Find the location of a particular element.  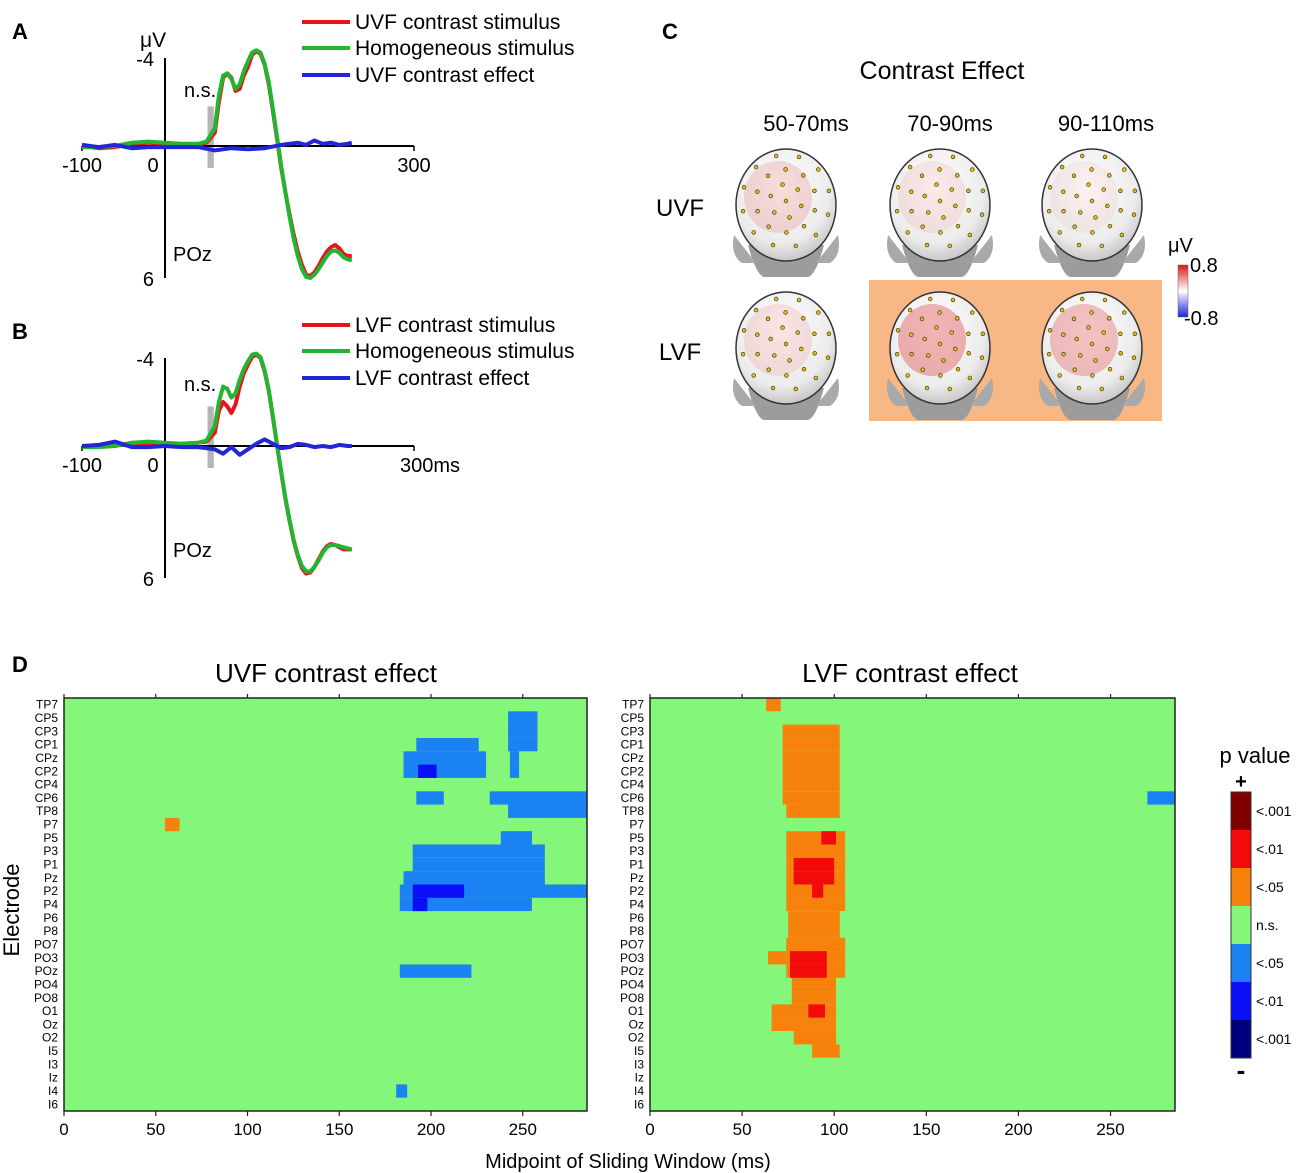

panel-a-xtick: -100 is located at coordinates (82, 166).